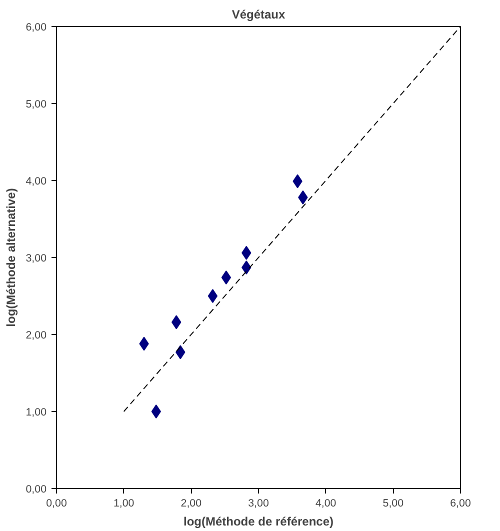  What do you see at coordinates (123, 504) in the screenshot?
I see `x-tick-label: 1,00` at bounding box center [123, 504].